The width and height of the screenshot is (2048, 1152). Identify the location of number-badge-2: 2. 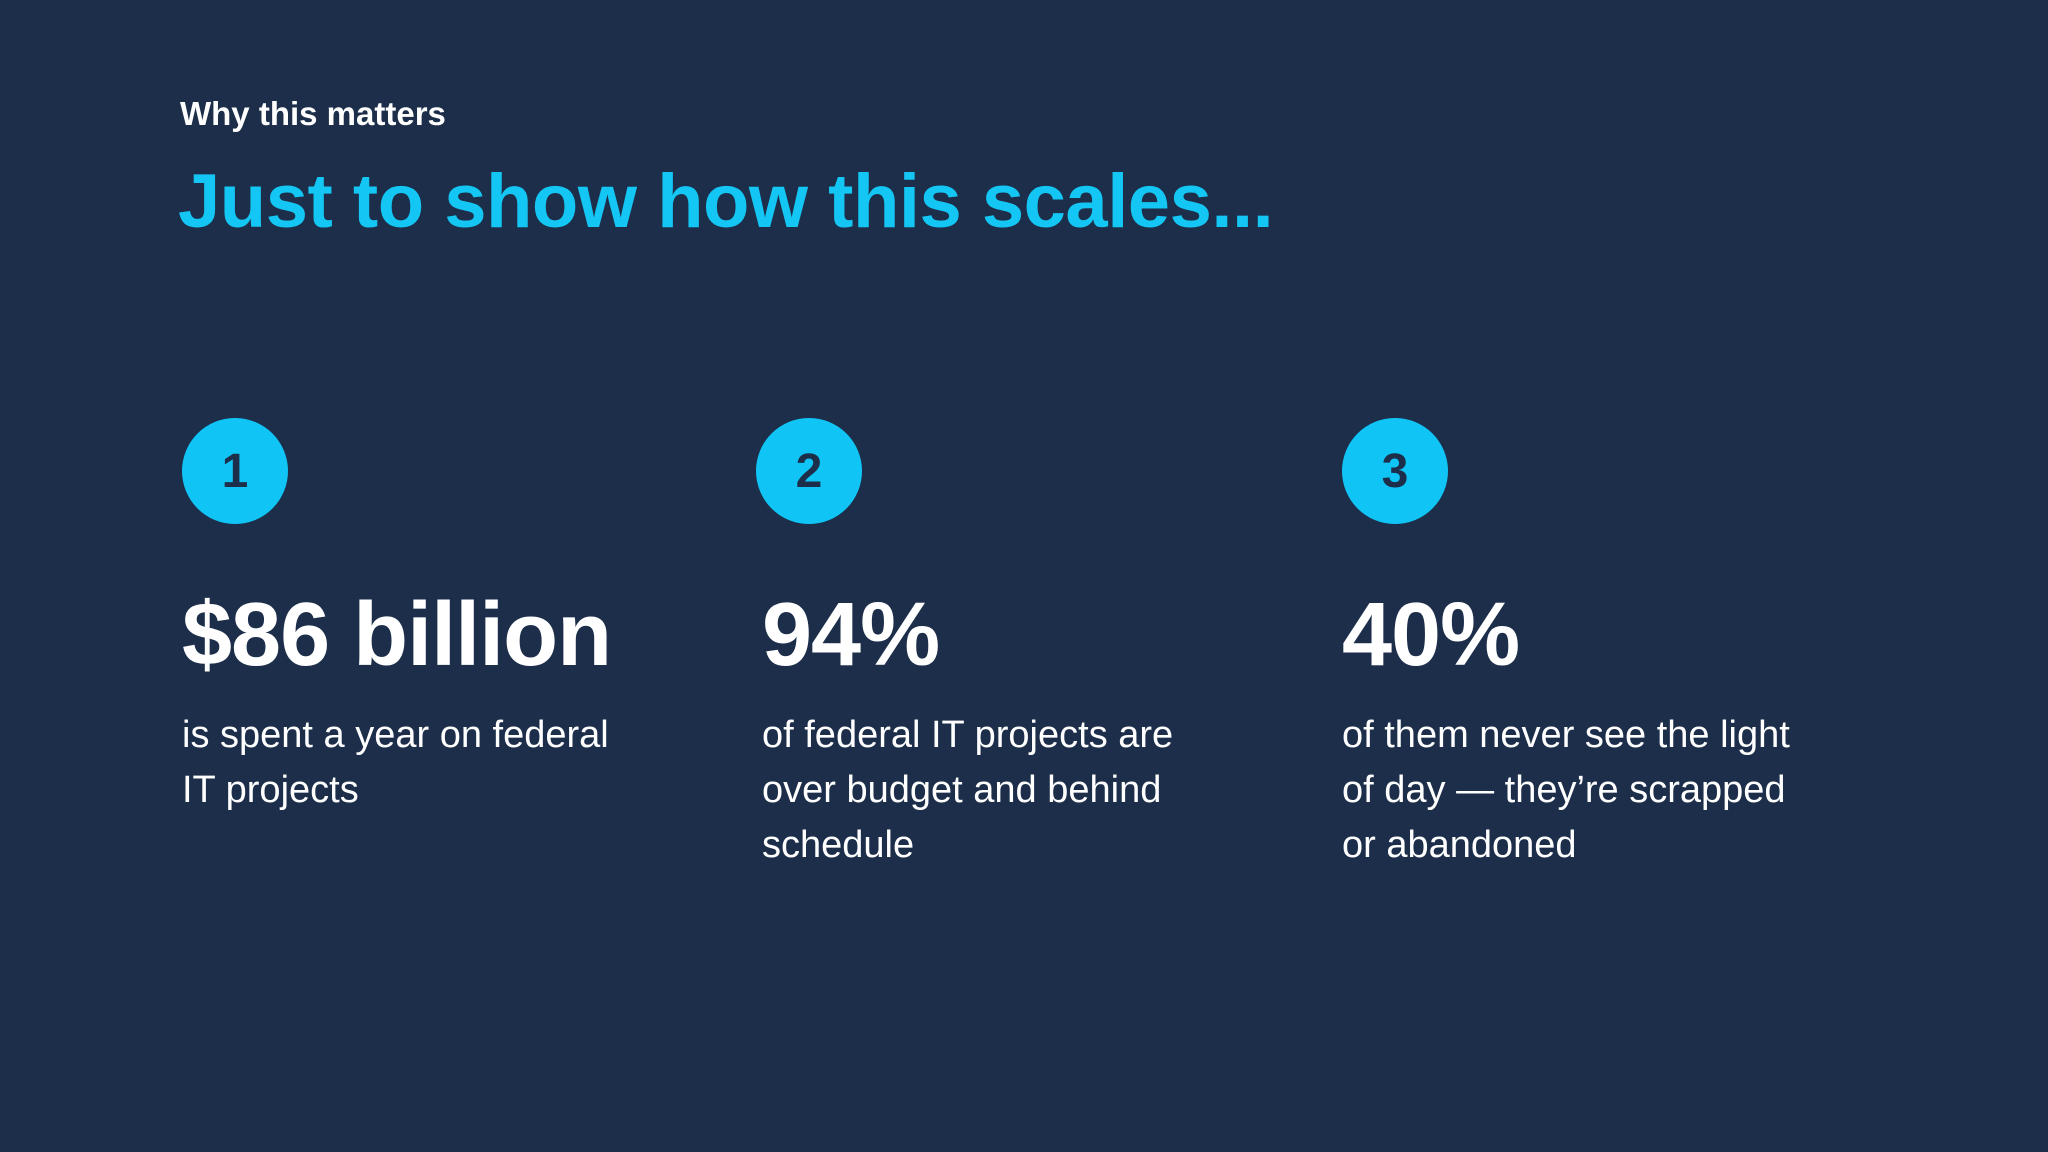
(809, 471).